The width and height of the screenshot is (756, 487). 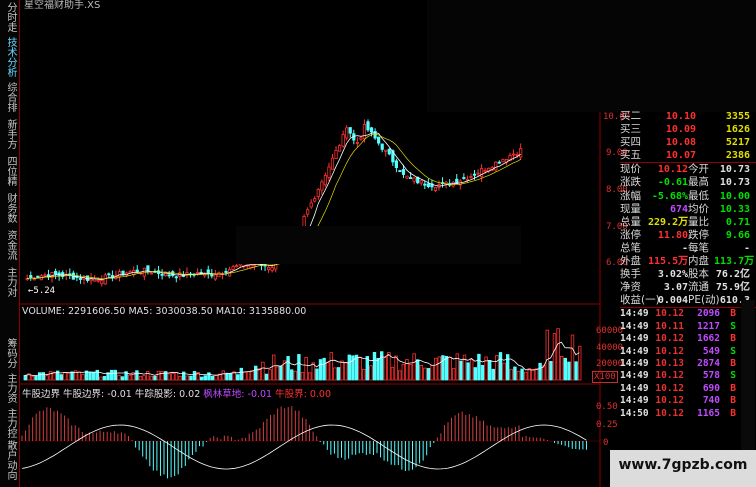 I want to click on volume-axis-label: 60000, so click(x=610, y=331).